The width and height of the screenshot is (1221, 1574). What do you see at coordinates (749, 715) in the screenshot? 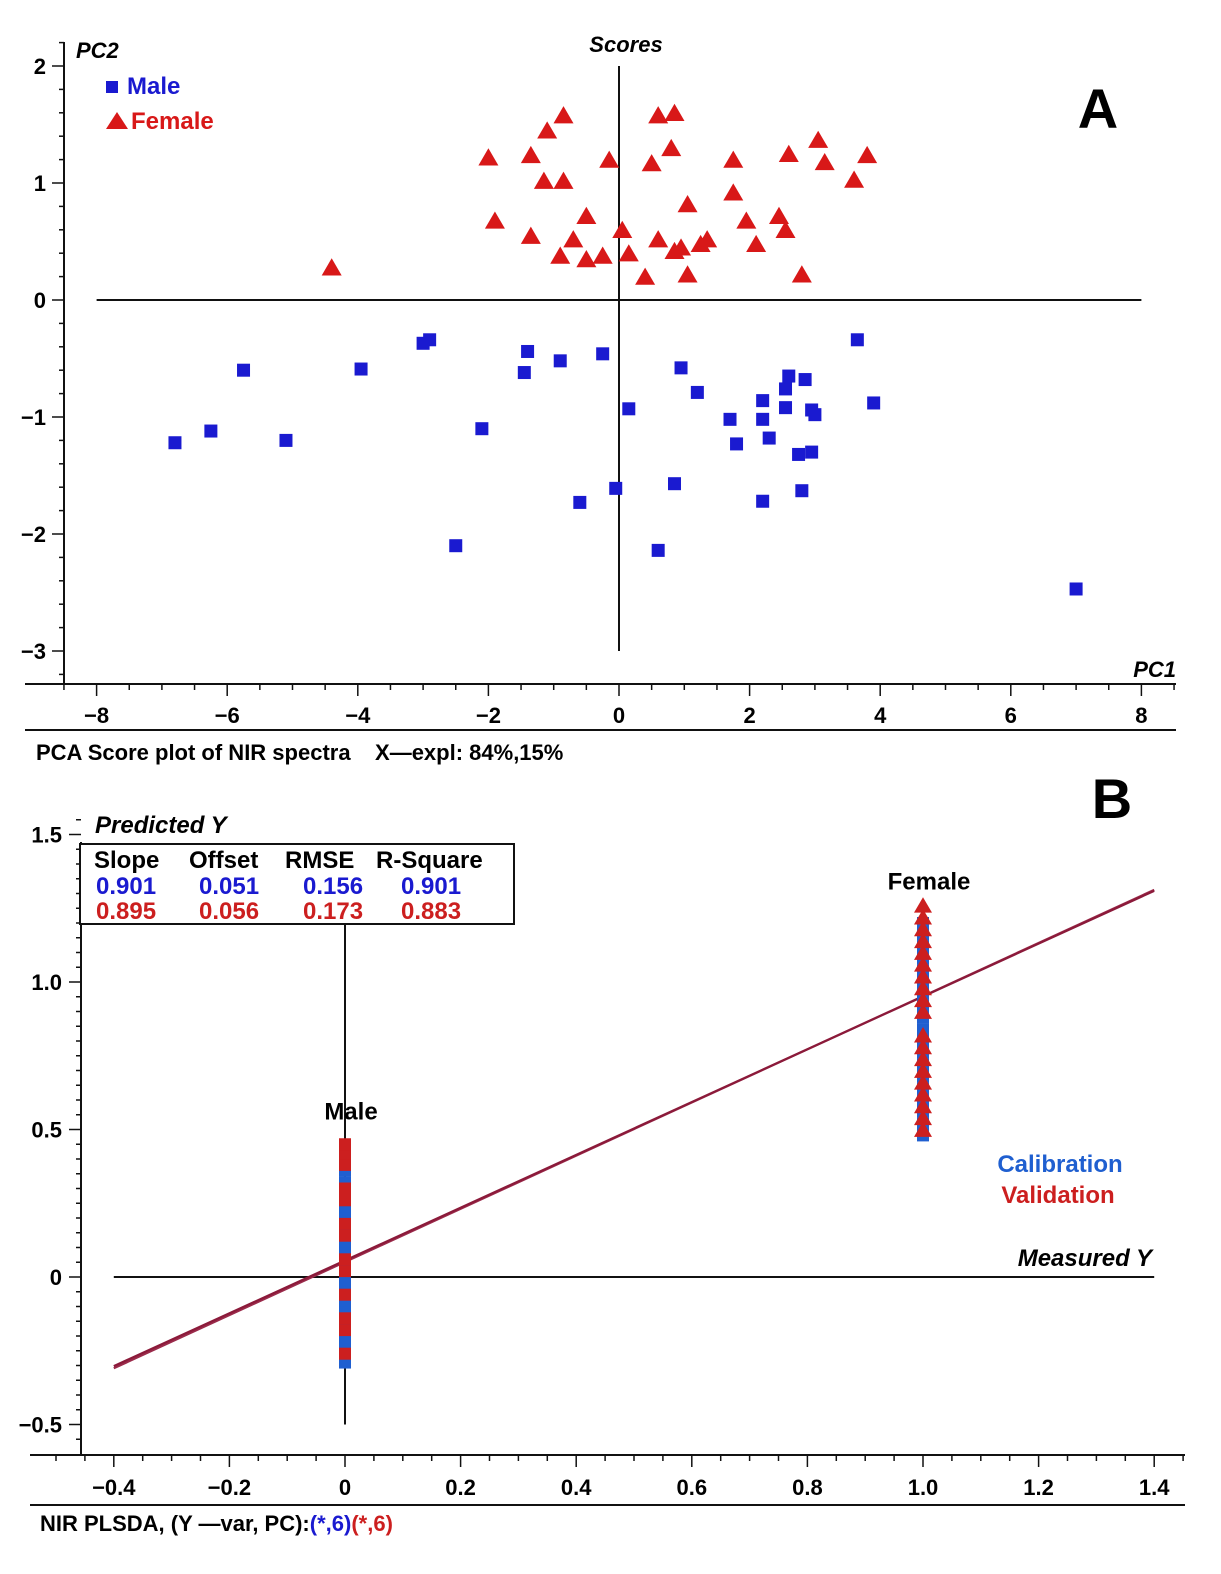
I see `panel-a-x-tick-label: 2` at bounding box center [749, 715].